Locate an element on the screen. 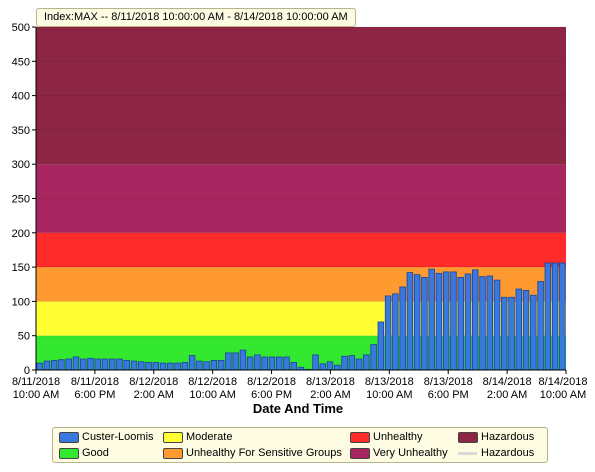 Image resolution: width=595 pixels, height=472 pixels. y-tick-label: 250 is located at coordinates (21, 200).